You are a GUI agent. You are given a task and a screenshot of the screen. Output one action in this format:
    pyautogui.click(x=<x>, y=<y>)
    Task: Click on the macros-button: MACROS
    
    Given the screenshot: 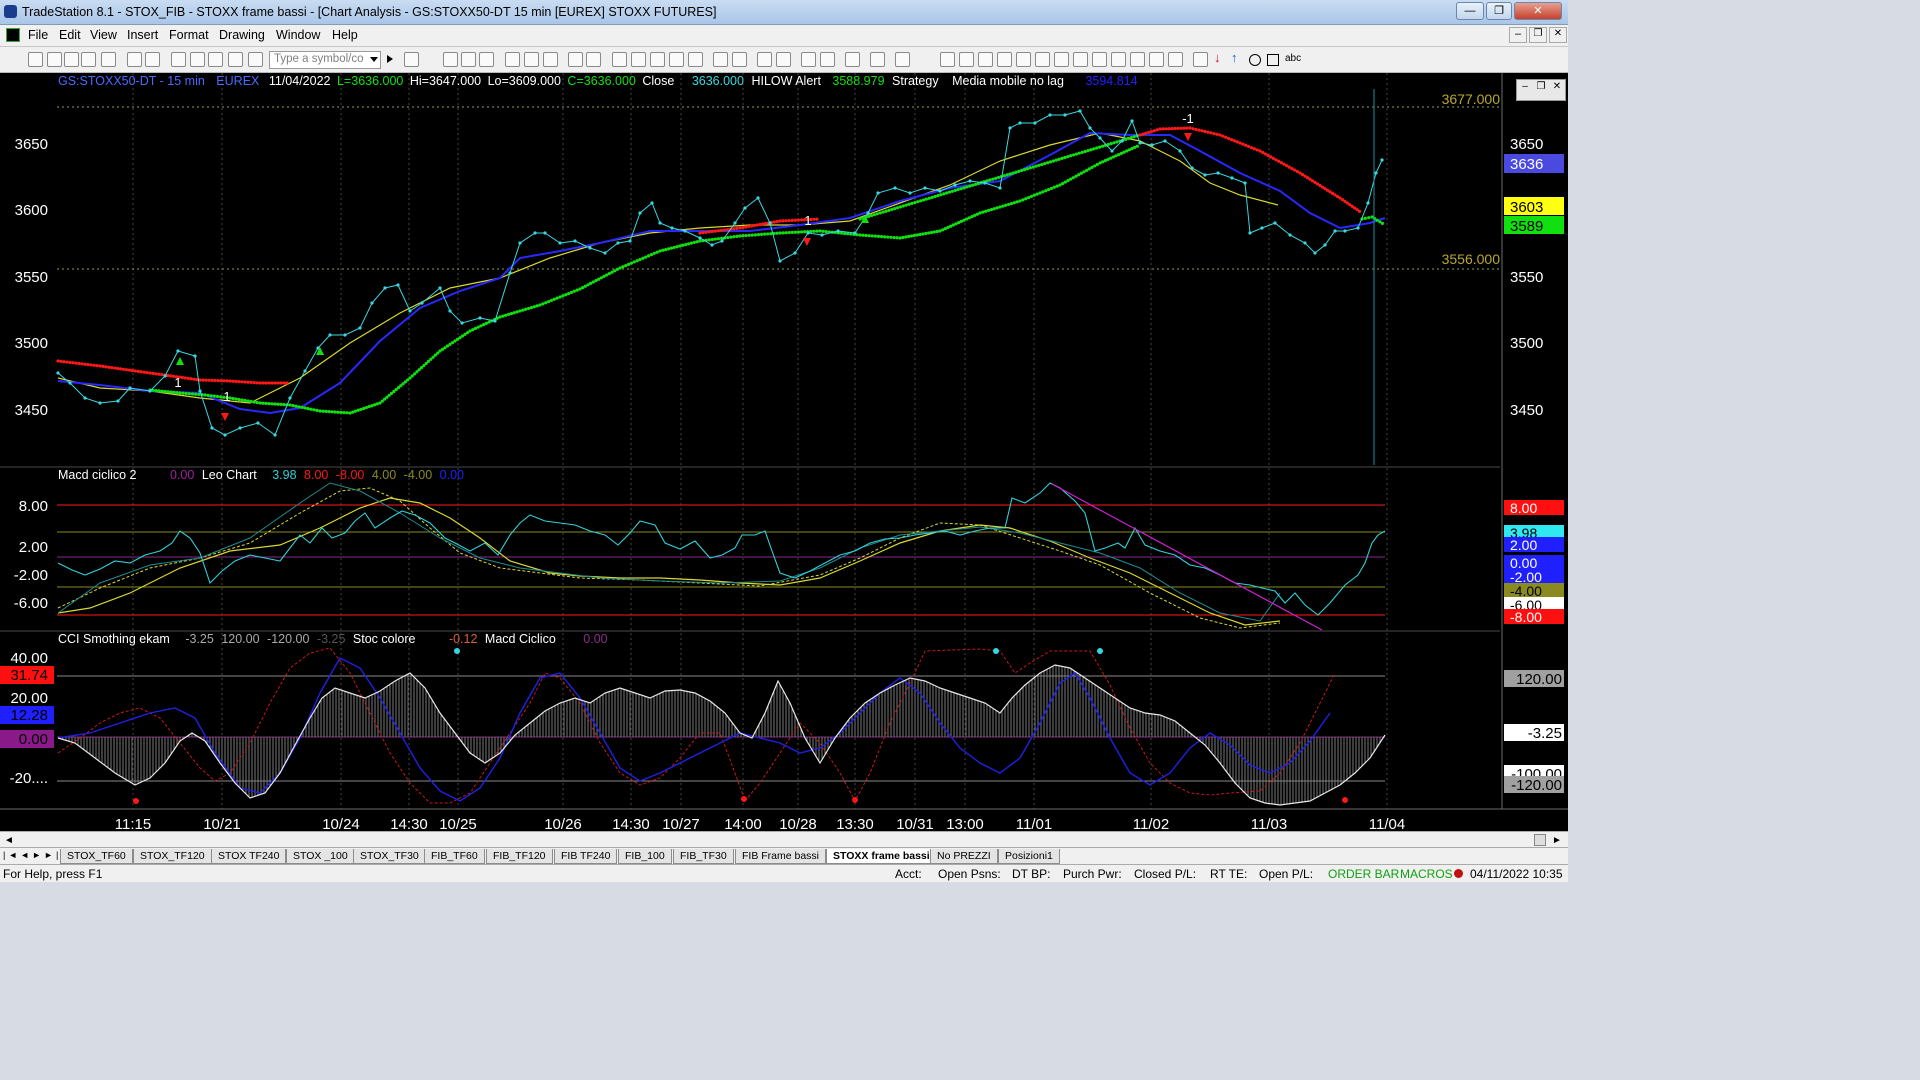 What is the action you would take?
    pyautogui.click(x=1426, y=874)
    